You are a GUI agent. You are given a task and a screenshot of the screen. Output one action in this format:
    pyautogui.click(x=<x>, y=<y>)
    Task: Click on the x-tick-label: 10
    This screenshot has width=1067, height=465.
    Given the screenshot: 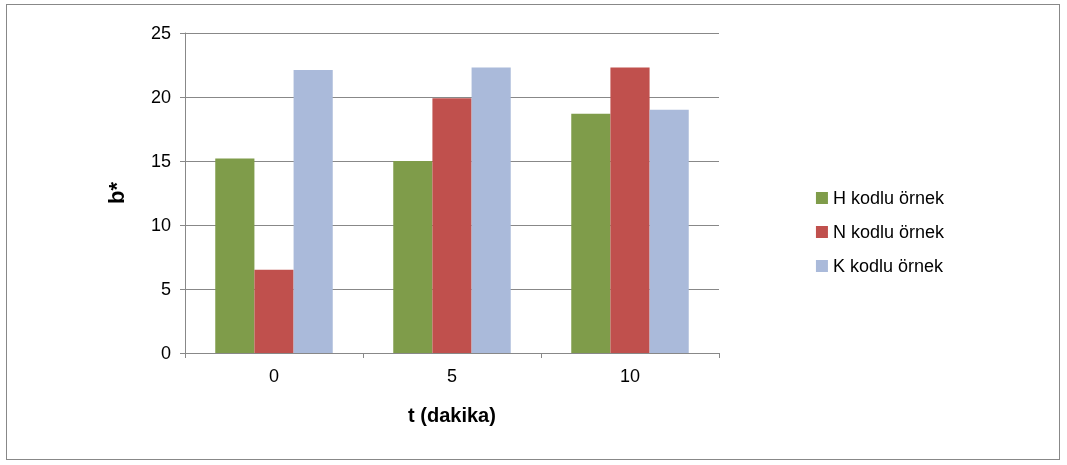 What is the action you would take?
    pyautogui.click(x=630, y=376)
    